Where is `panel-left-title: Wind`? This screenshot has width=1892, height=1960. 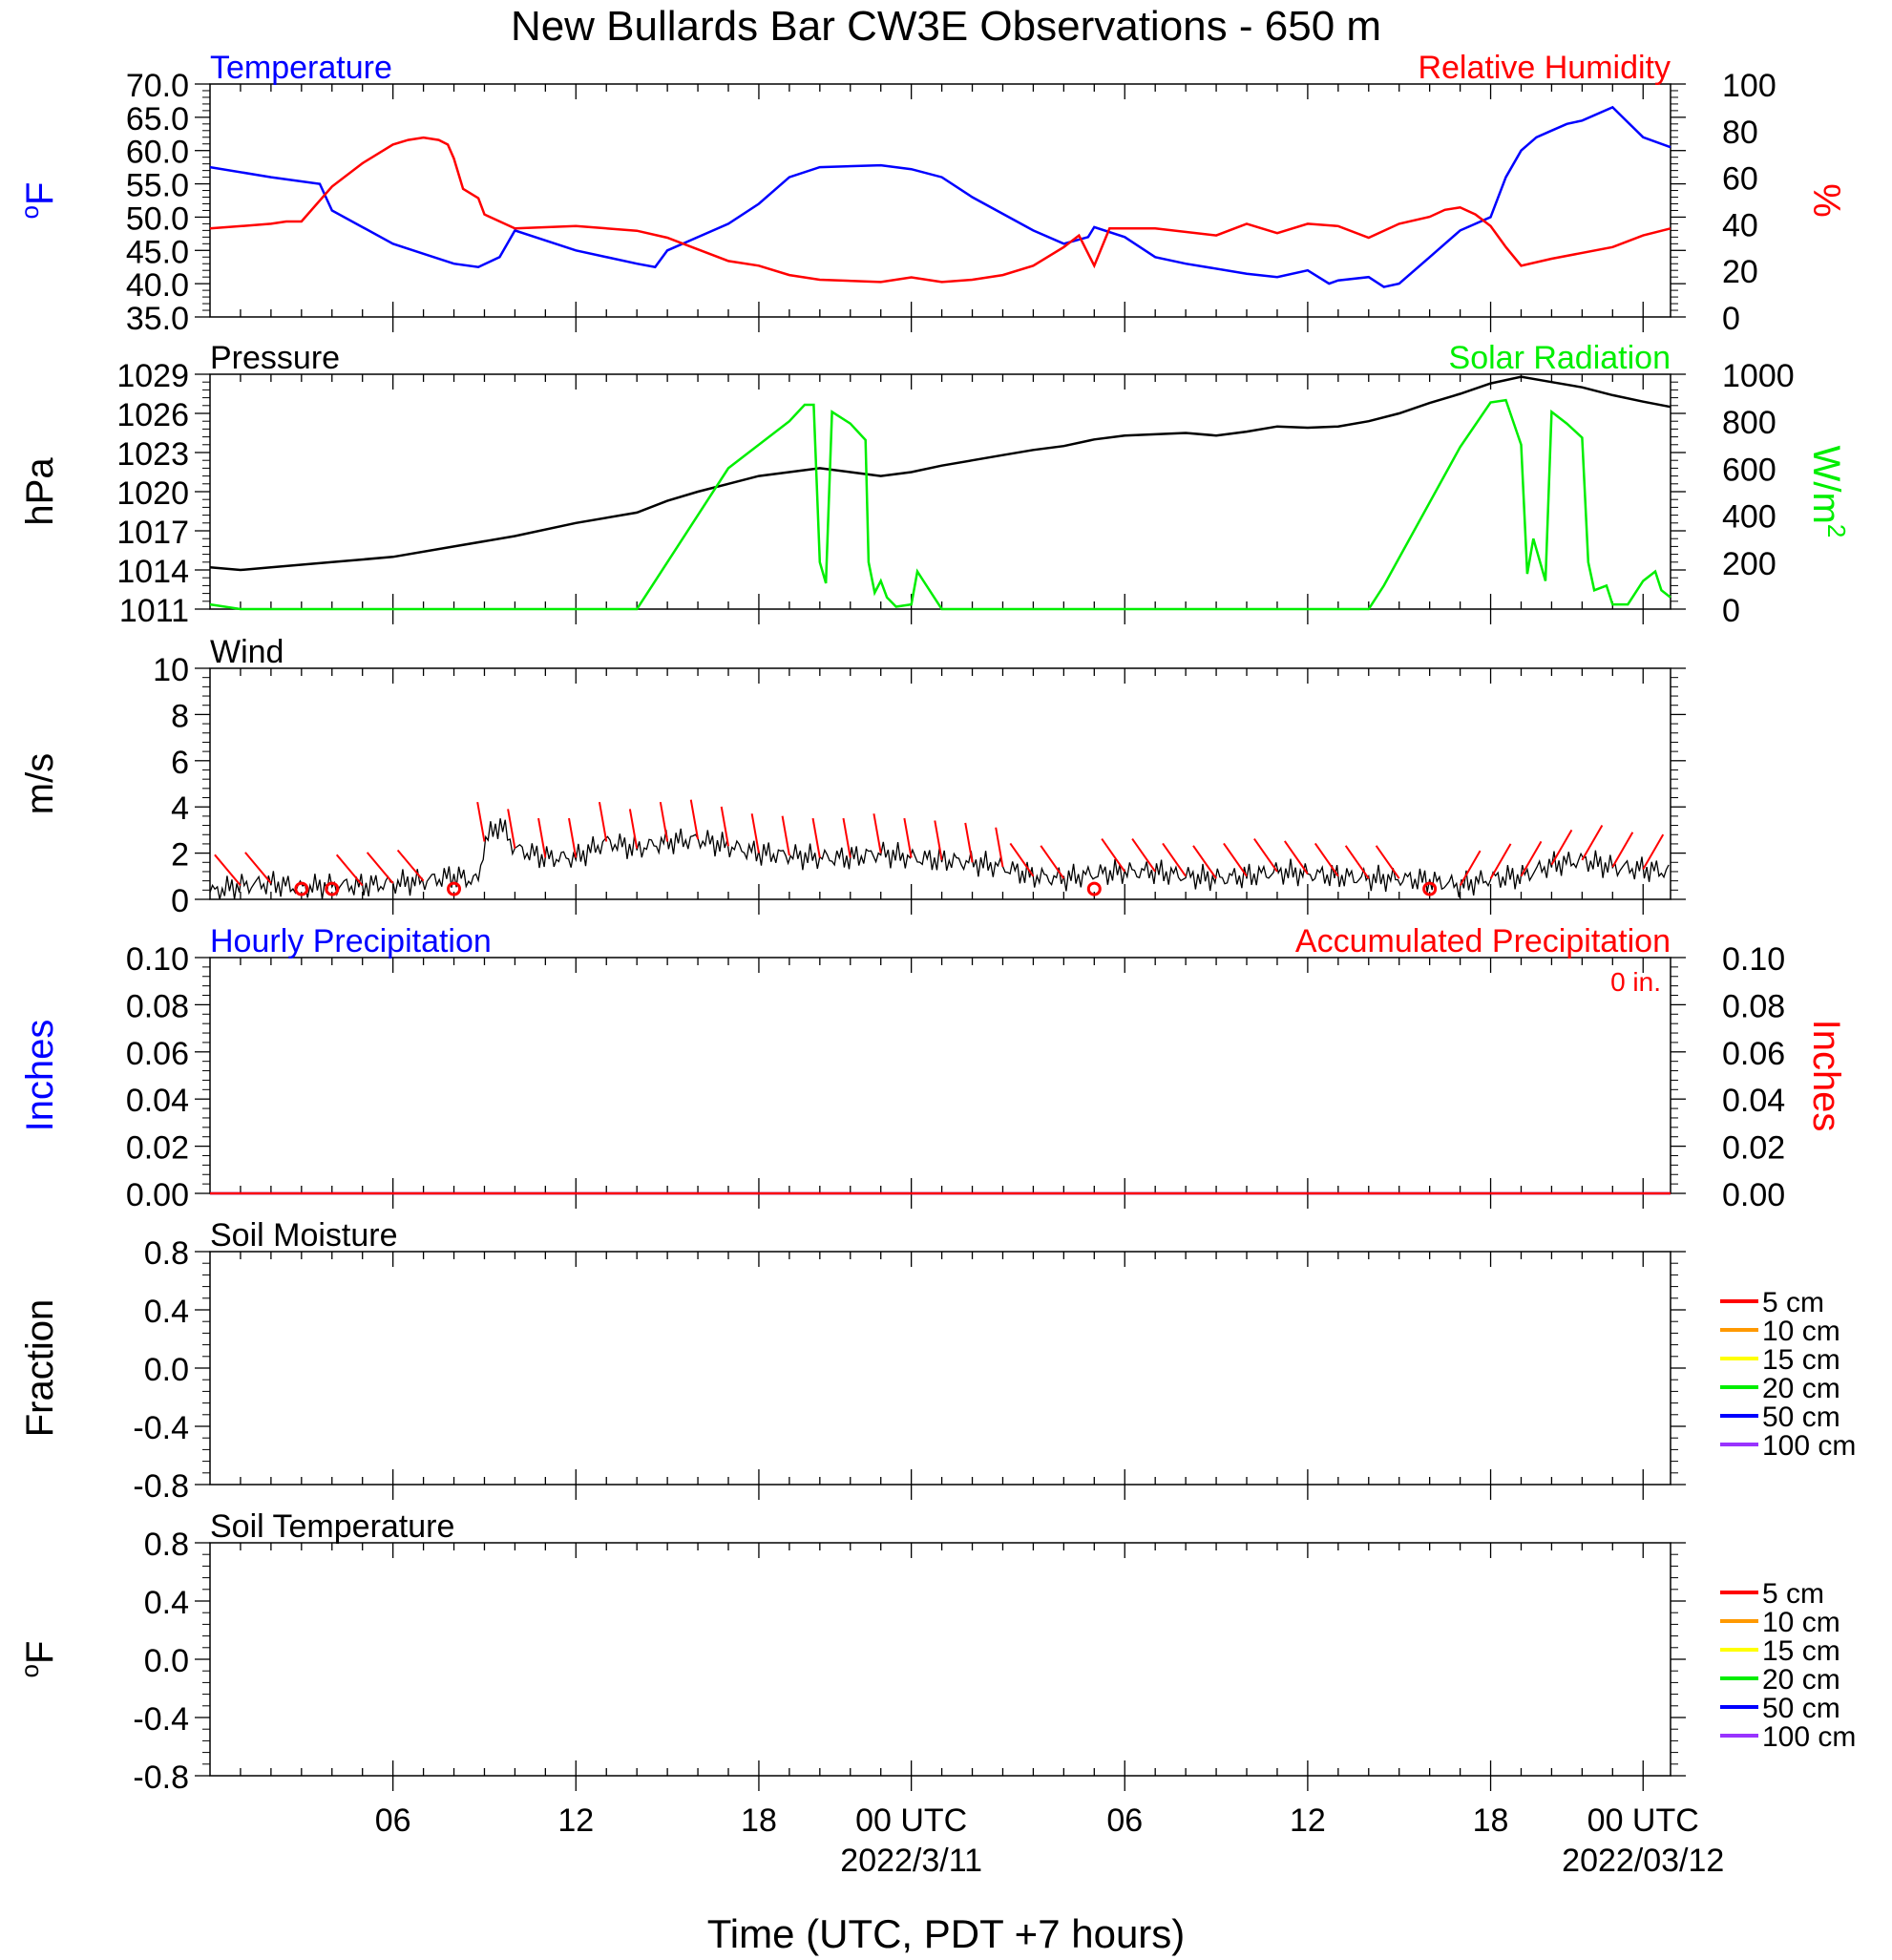
panel-left-title: Wind is located at coordinates (247, 652).